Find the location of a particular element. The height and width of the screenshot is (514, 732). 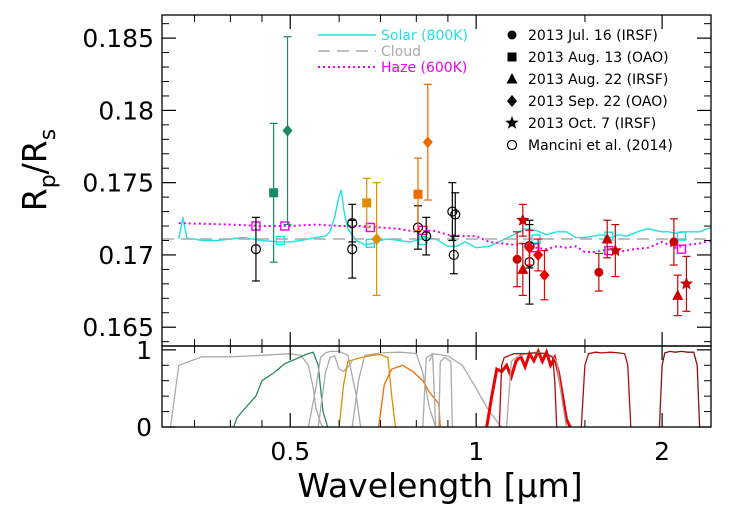

model-curve-haze-600k- is located at coordinates (444, 238).